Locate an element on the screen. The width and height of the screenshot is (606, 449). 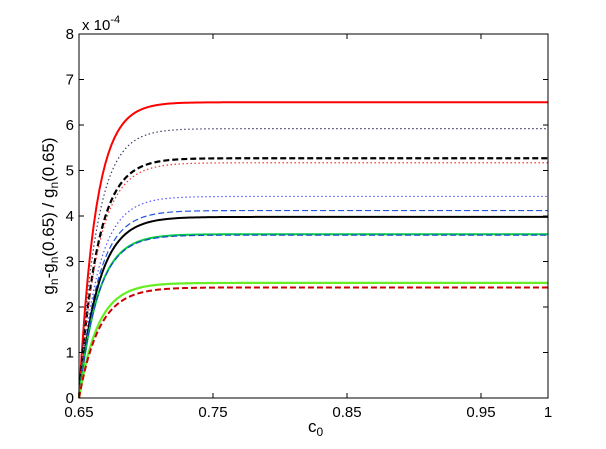
y-exponent-label: x 10-4 is located at coordinates (101, 24).